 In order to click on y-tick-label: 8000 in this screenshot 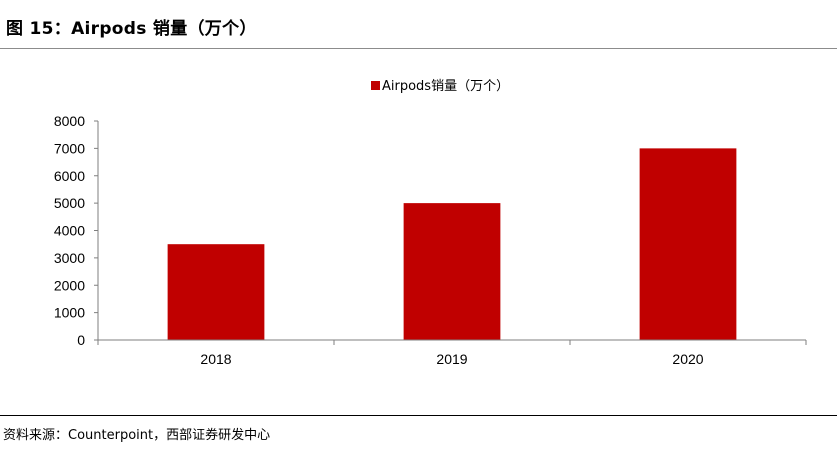, I will do `click(69, 121)`.